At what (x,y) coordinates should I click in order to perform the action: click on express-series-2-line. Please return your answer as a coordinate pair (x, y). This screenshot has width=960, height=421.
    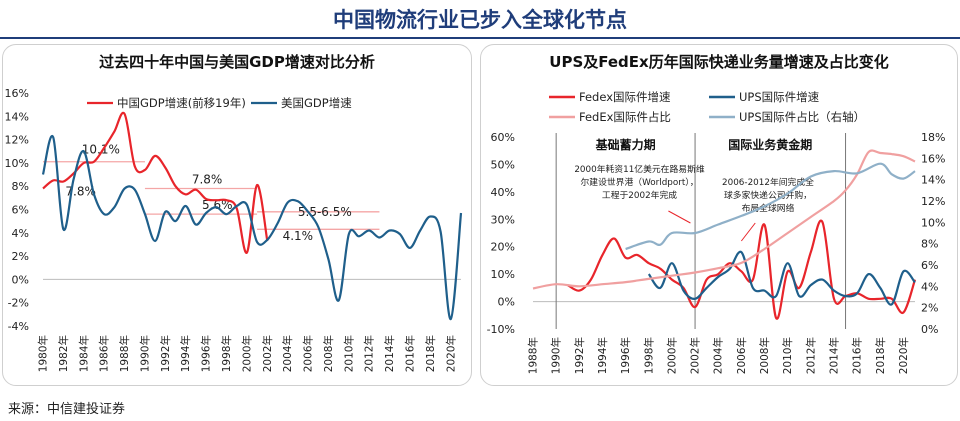
    Looking at the image, I should click on (724, 219).